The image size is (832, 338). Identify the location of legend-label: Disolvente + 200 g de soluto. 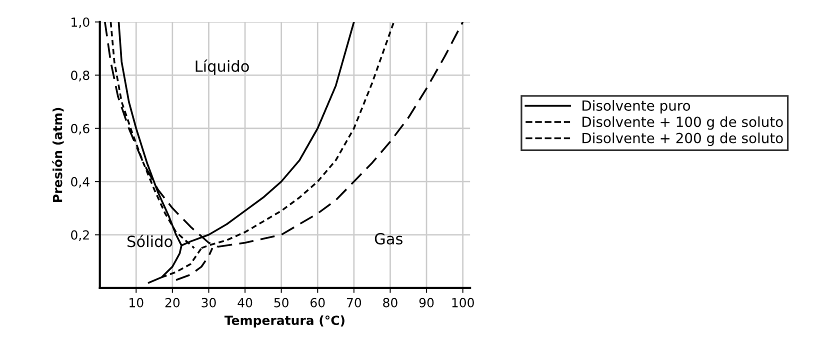
(682, 139).